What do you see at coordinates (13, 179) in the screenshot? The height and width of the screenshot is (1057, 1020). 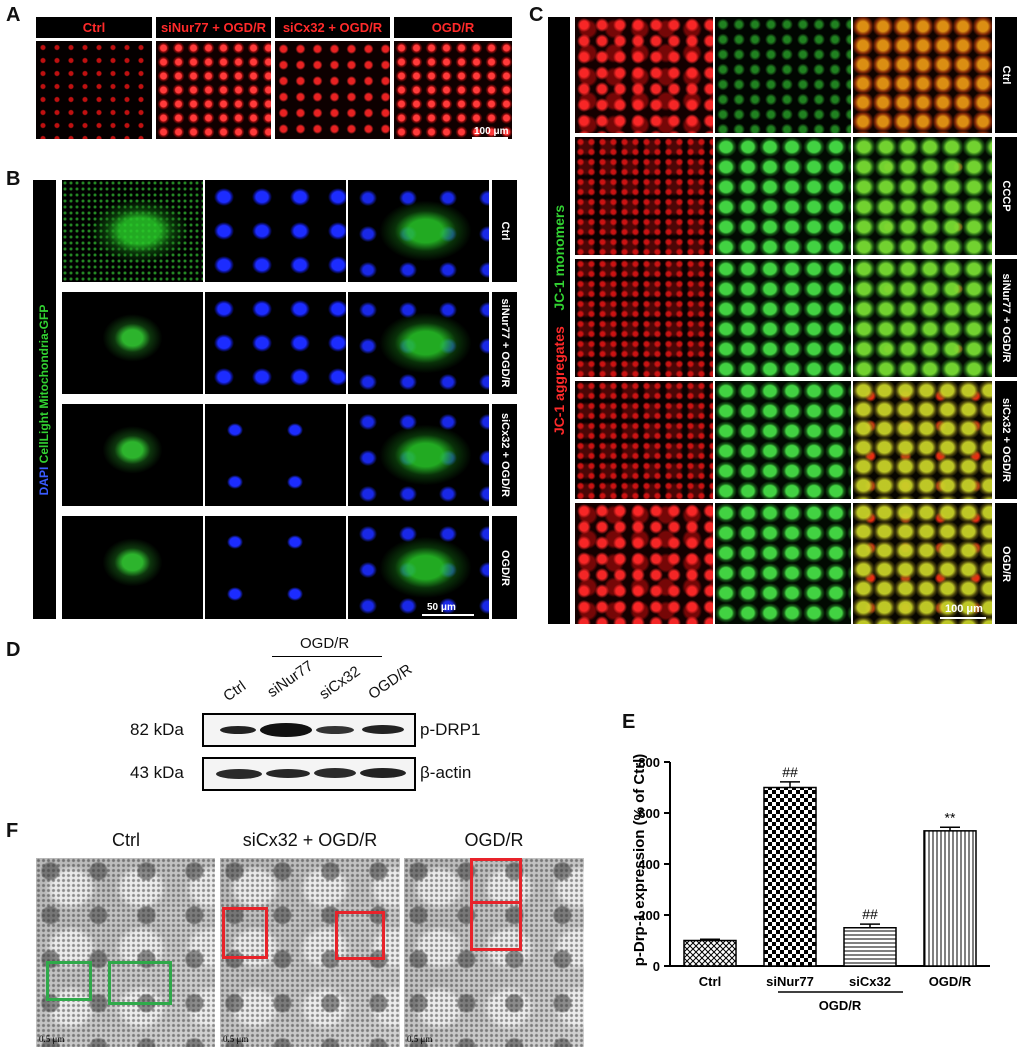 I see `panel-b-letter: B` at bounding box center [13, 179].